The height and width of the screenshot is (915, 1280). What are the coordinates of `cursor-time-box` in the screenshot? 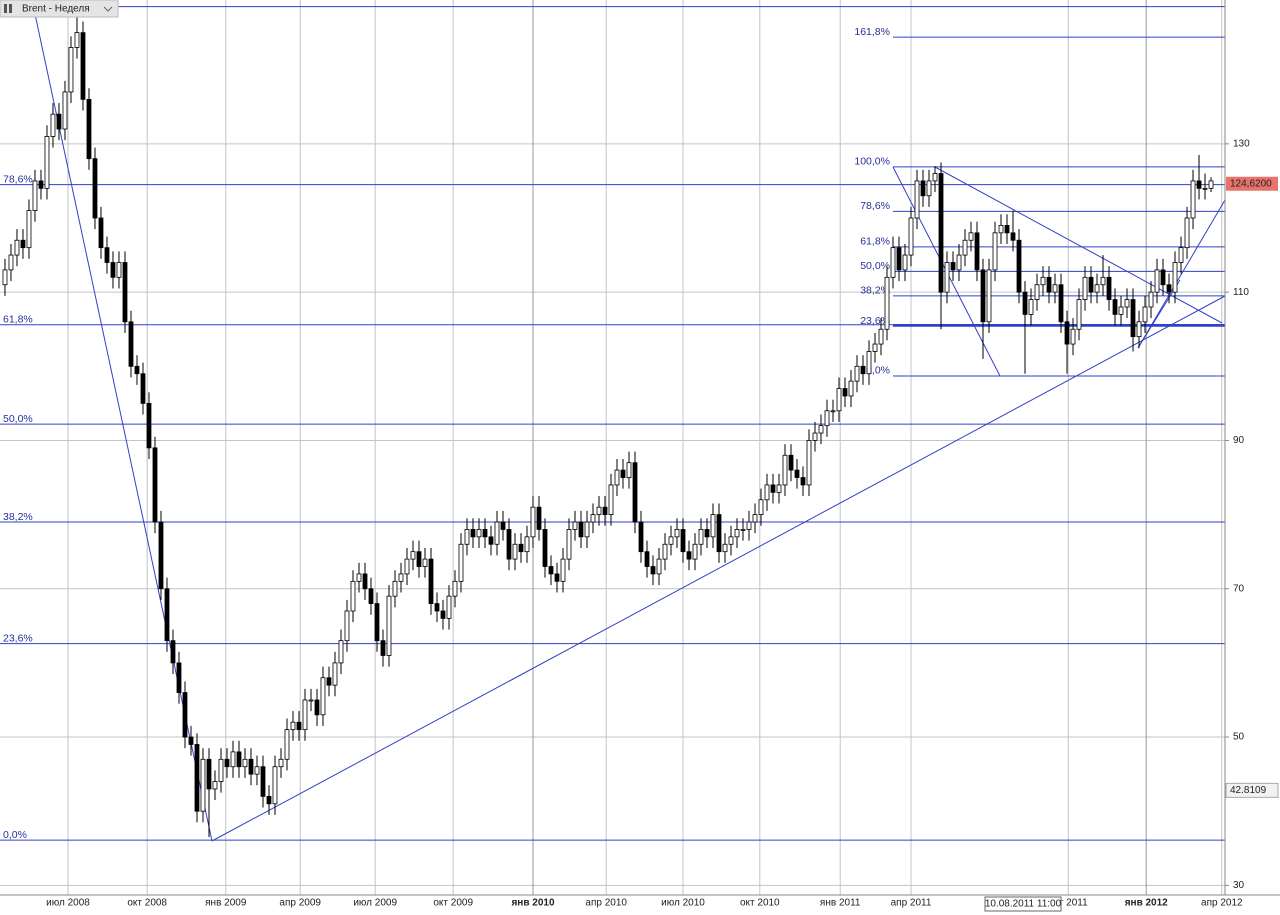 It's located at (1023, 904).